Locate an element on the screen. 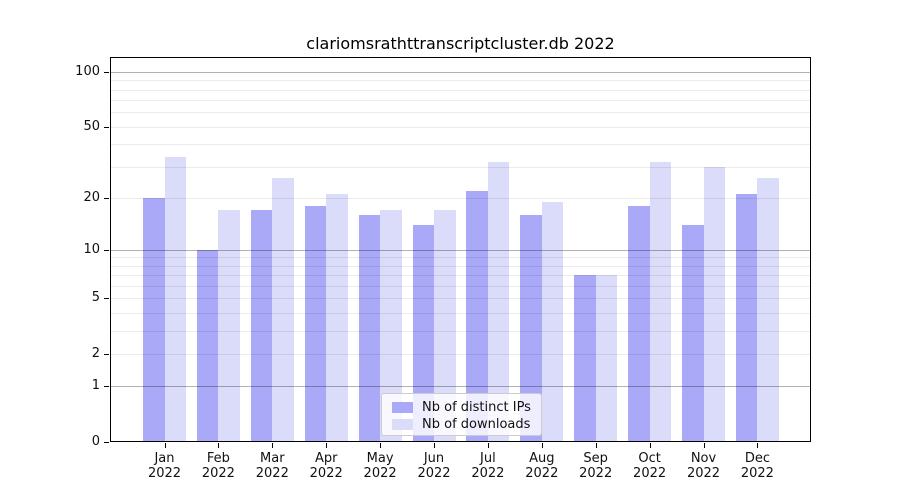 The image size is (900, 500). bar-distinct-ips-jan is located at coordinates (154, 319).